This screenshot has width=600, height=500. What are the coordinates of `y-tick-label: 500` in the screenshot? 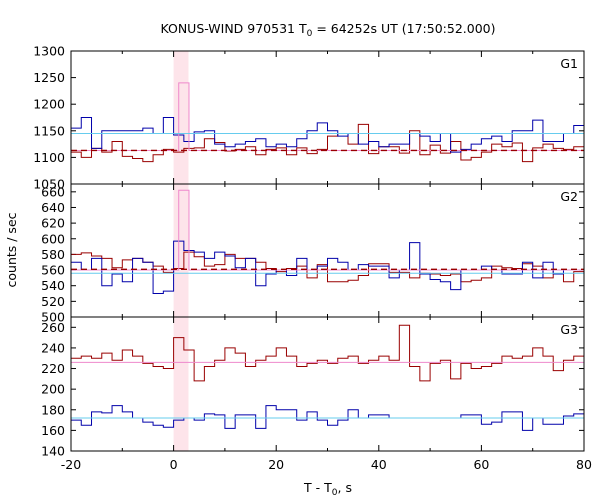 It's located at (53, 317).